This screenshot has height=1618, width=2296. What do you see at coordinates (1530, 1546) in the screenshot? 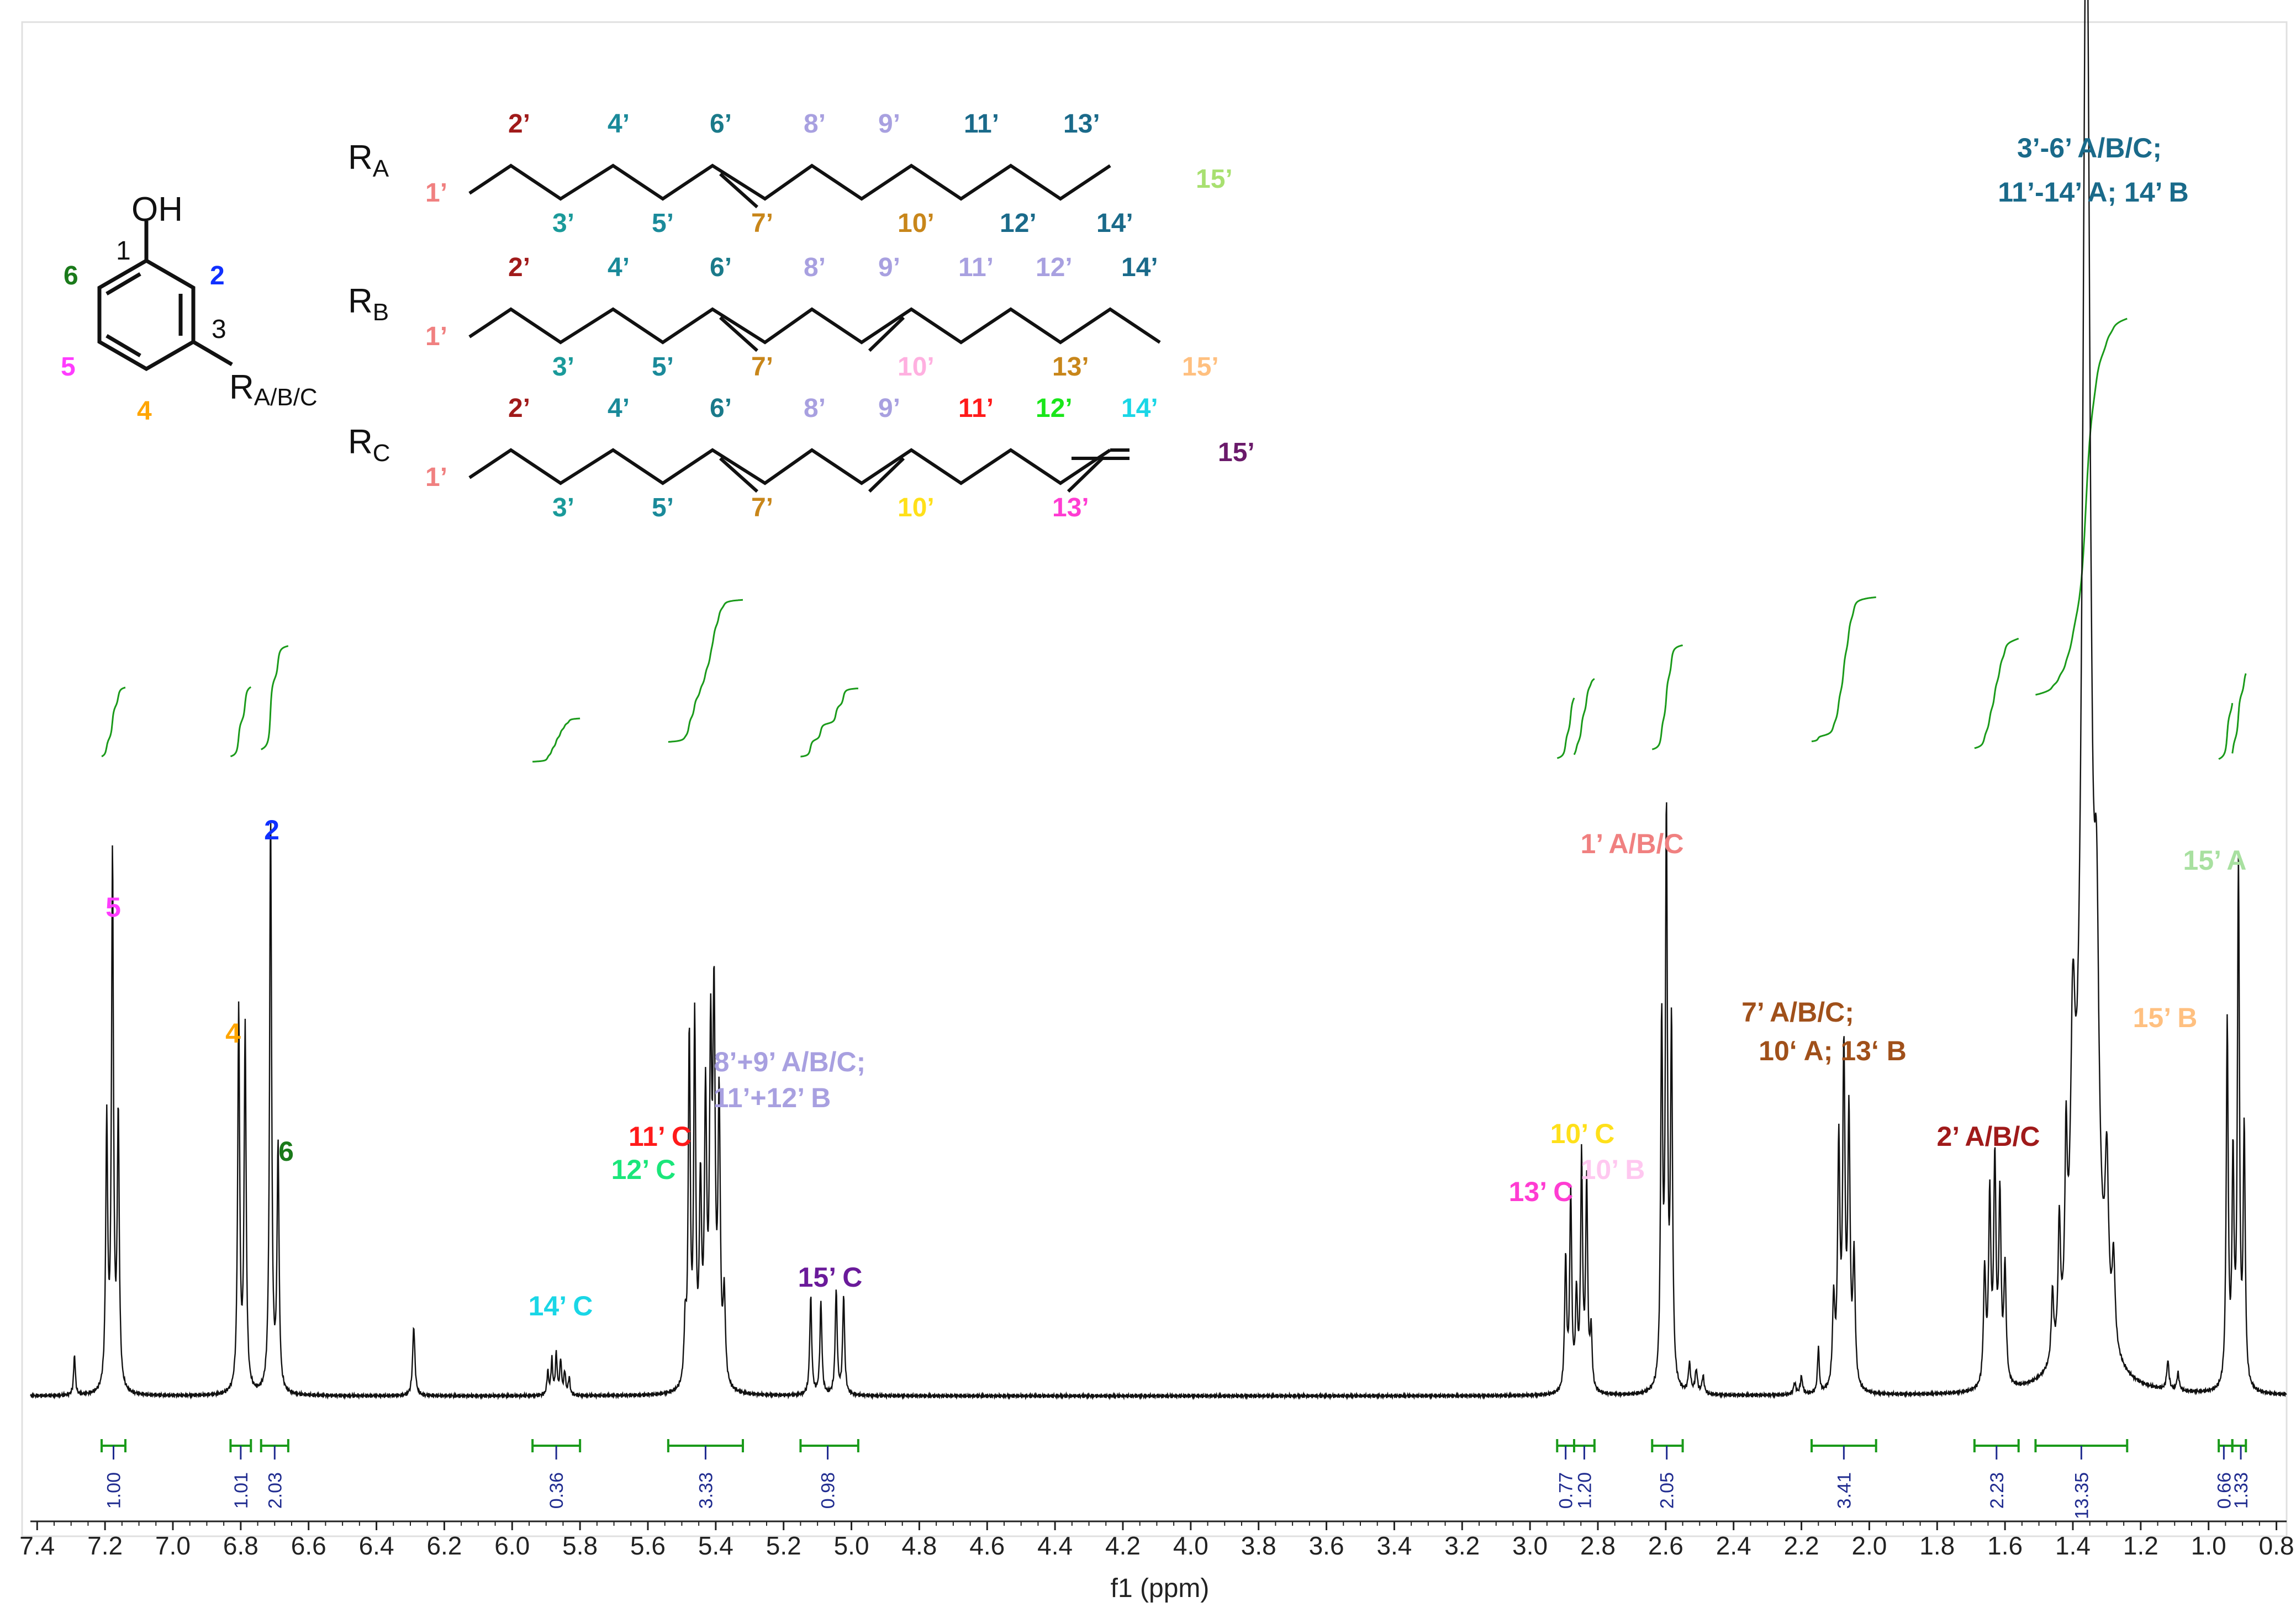
I see `x-tick-label: 3.0` at bounding box center [1530, 1546].